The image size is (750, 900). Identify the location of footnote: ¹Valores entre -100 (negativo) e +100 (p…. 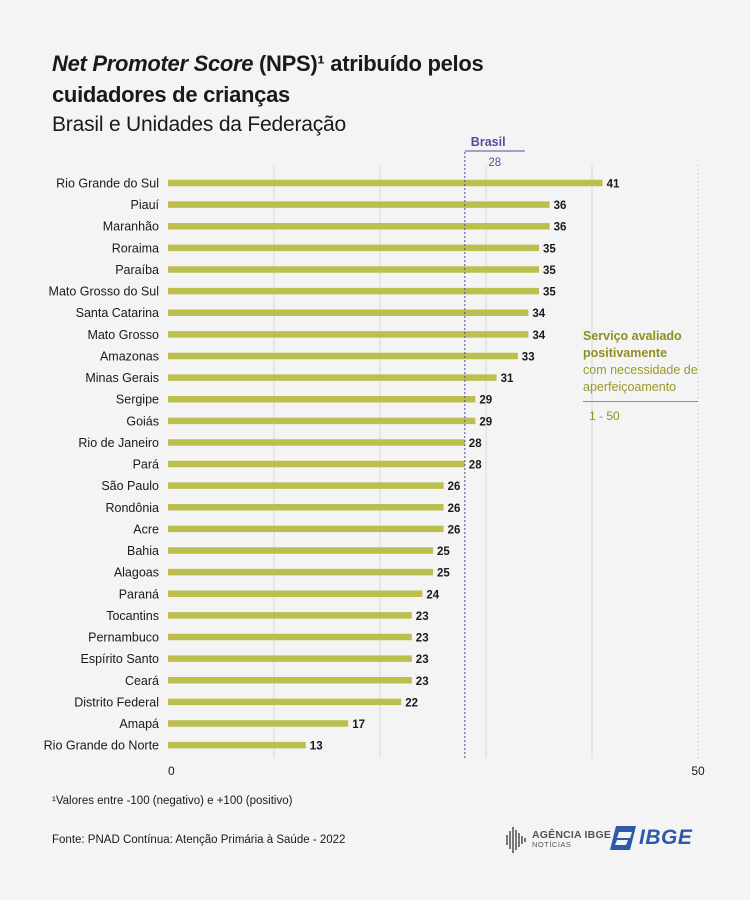
(172, 801).